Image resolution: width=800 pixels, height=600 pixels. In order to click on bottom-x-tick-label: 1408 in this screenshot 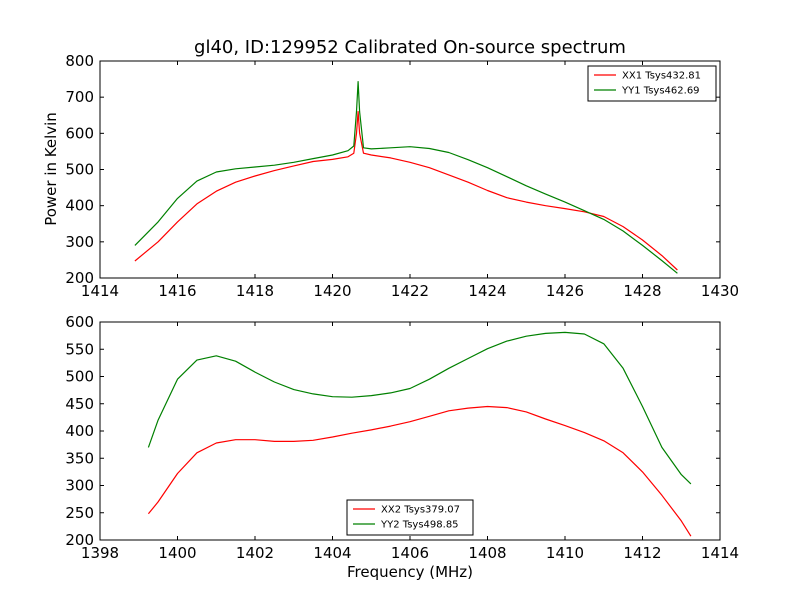, I will do `click(487, 553)`.